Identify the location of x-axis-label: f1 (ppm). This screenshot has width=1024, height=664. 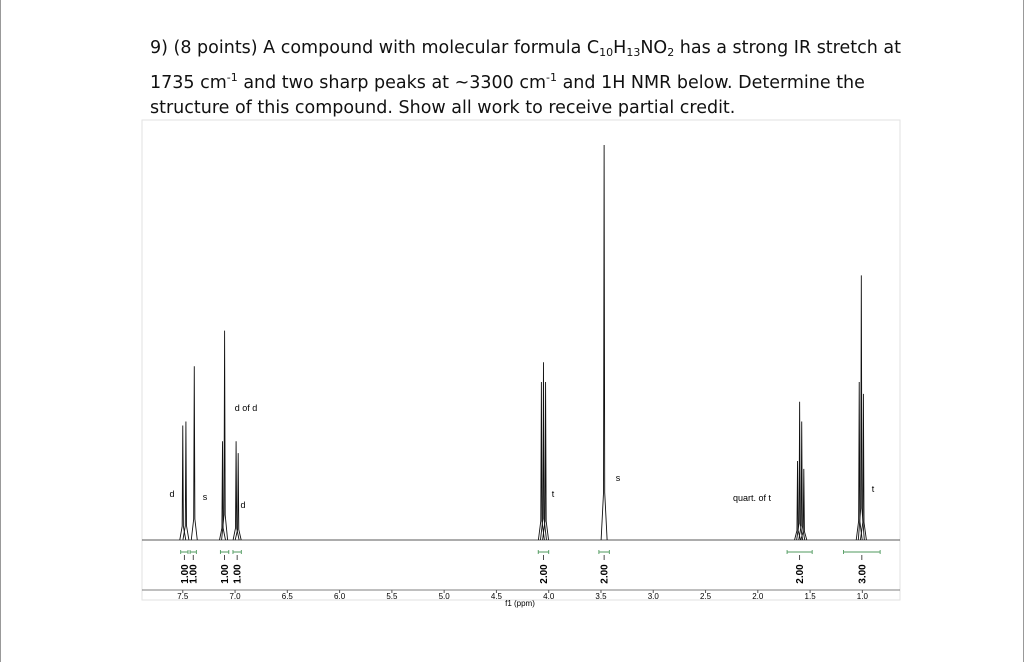
(520, 603).